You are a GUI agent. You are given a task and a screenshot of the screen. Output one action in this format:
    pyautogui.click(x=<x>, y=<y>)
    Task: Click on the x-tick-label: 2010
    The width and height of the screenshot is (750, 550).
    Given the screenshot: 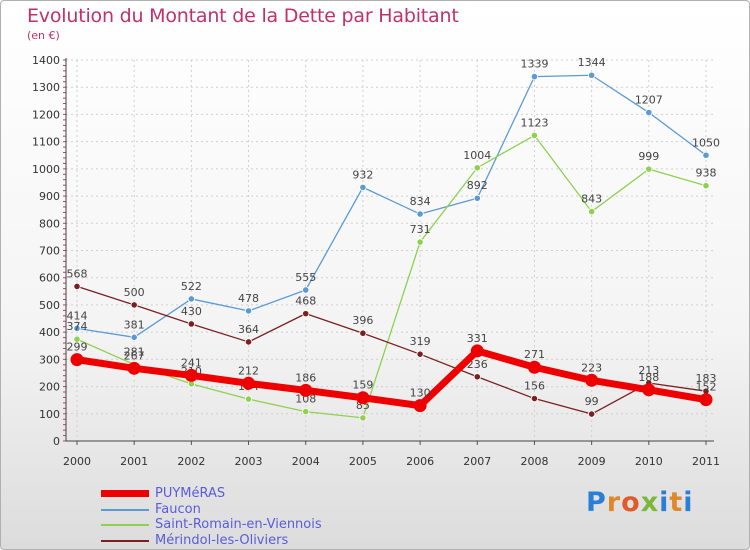 What is the action you would take?
    pyautogui.click(x=649, y=461)
    